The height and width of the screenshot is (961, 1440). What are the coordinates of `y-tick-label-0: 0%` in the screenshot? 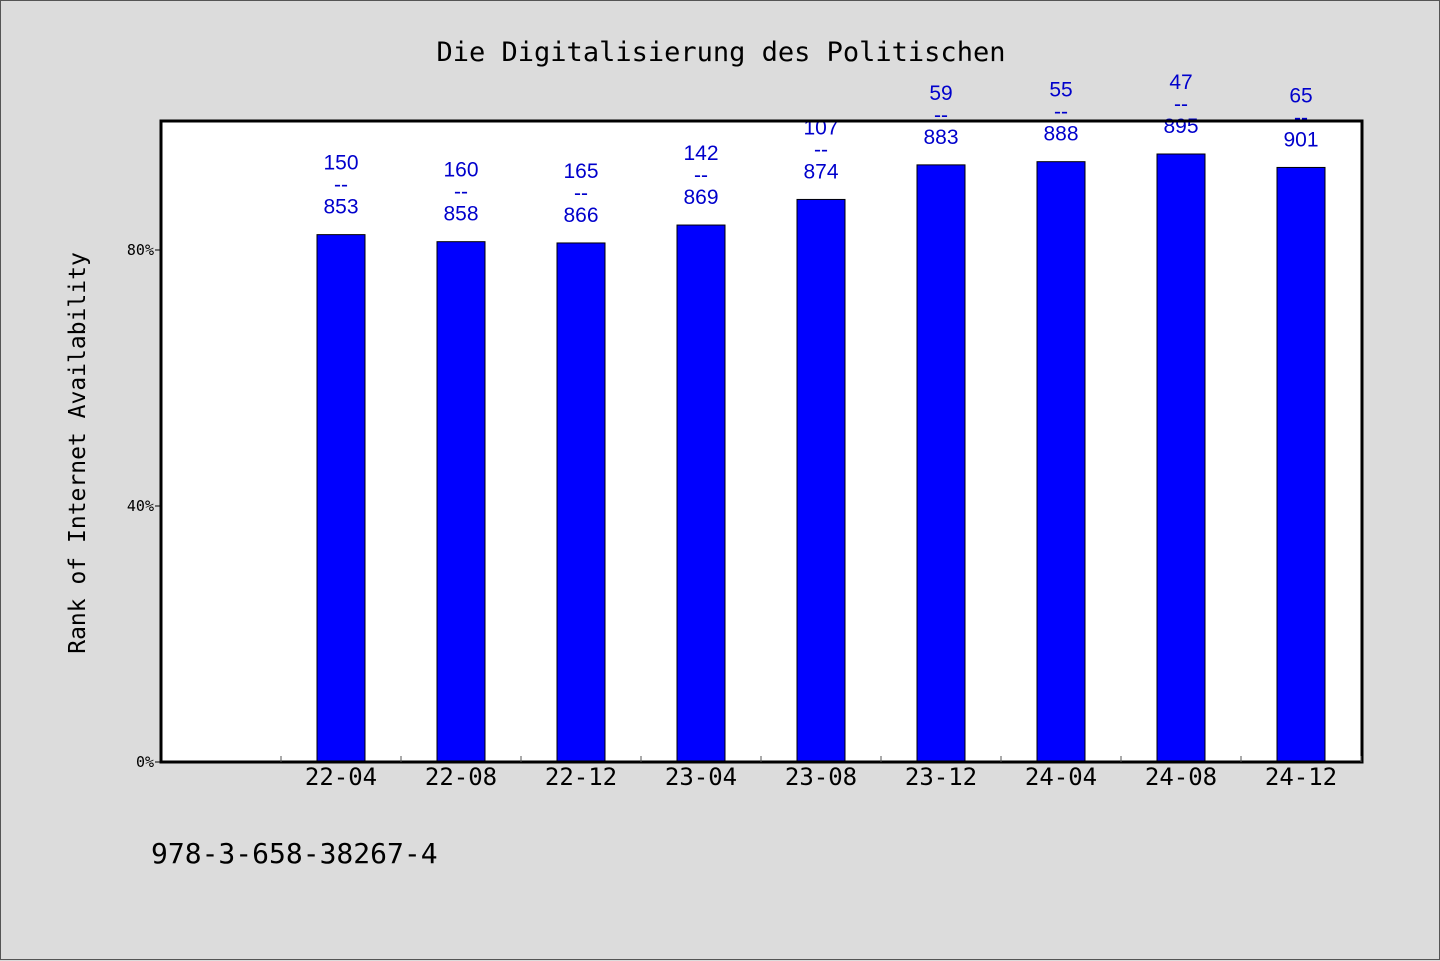 It's located at (145, 762).